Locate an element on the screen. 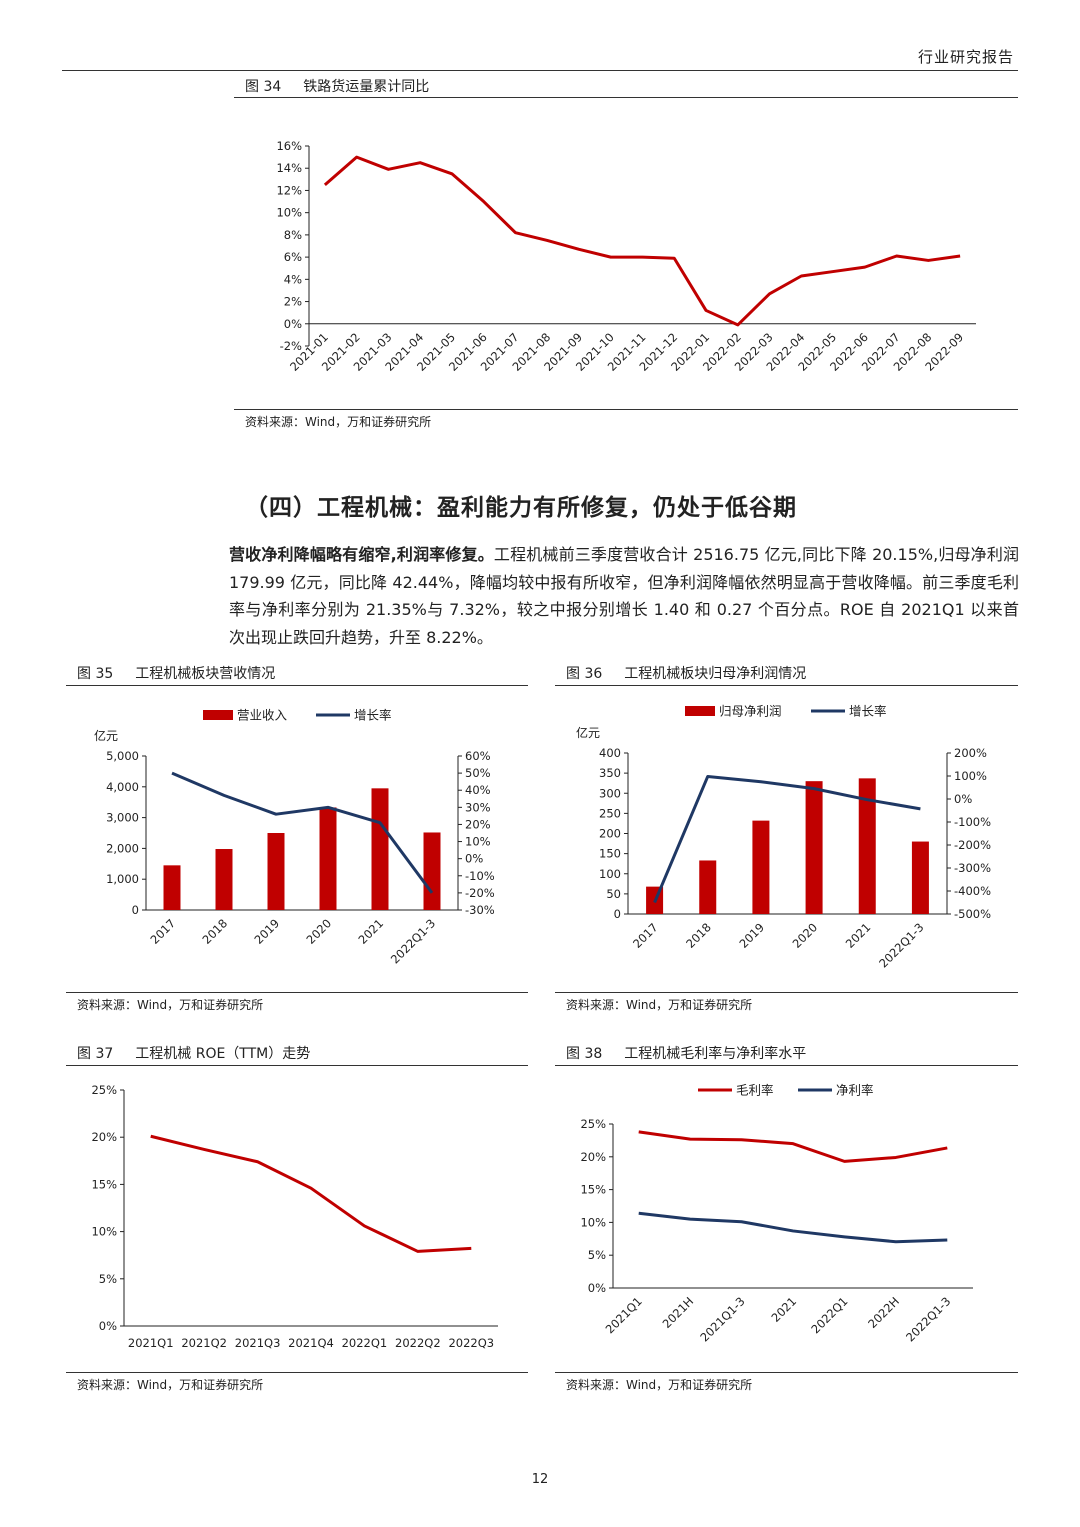 The height and width of the screenshot is (1527, 1080). fig38-x-tick: 2021Q1-3 is located at coordinates (722, 1319).